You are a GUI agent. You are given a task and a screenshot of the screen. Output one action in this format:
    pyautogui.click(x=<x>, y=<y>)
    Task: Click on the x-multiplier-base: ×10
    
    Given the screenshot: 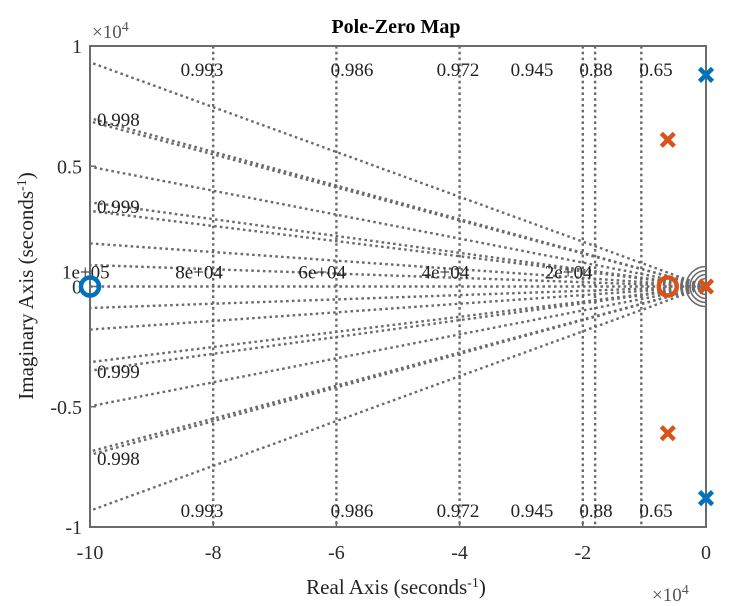 What is the action you would take?
    pyautogui.click(x=667, y=595)
    